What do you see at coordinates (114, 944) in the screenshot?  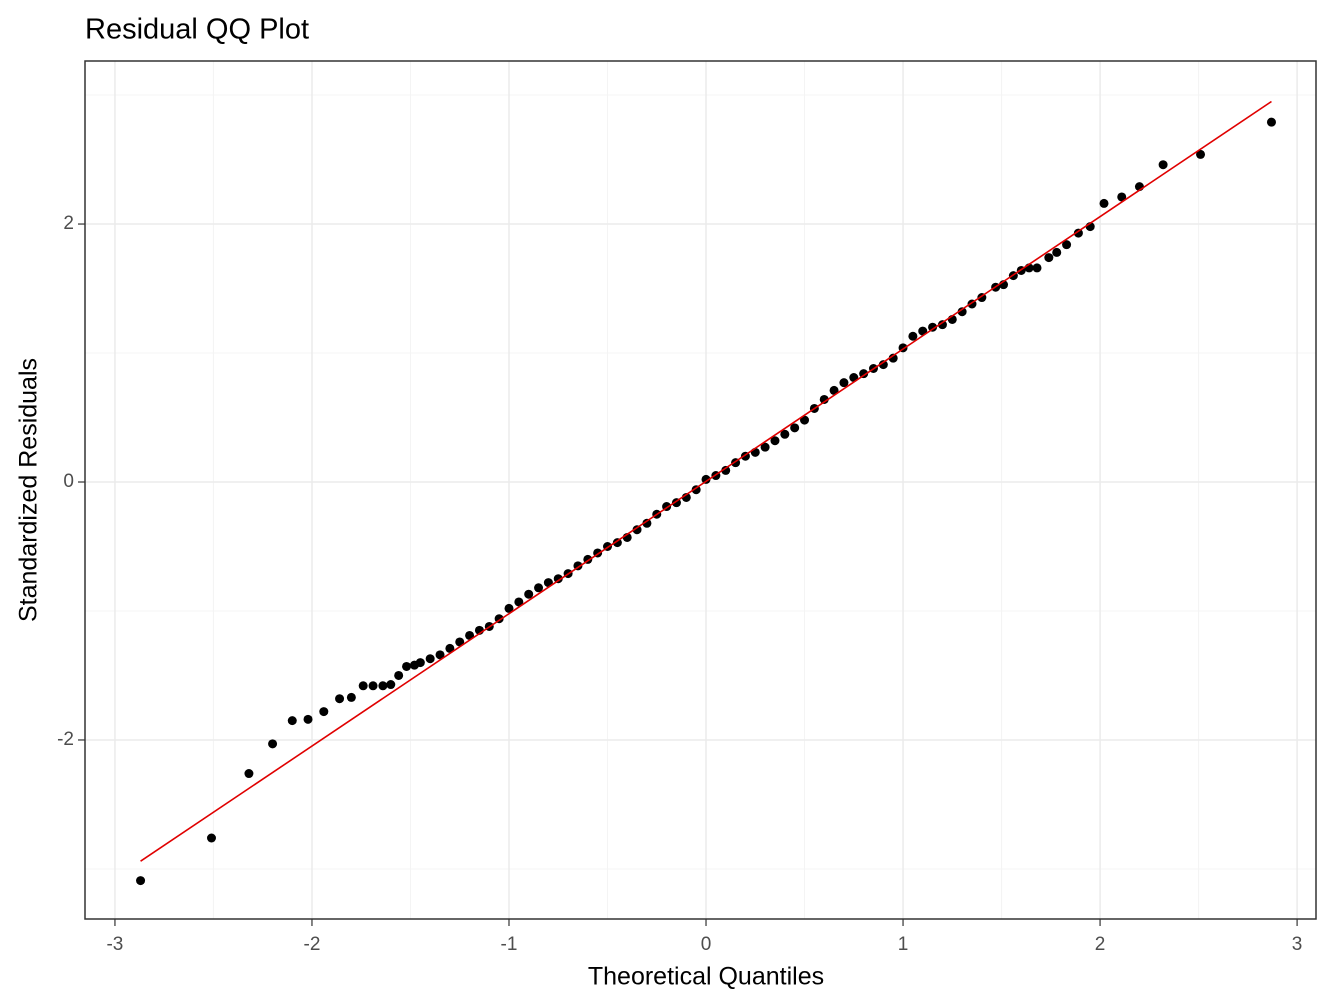 I see `x-tick-label: -3` at bounding box center [114, 944].